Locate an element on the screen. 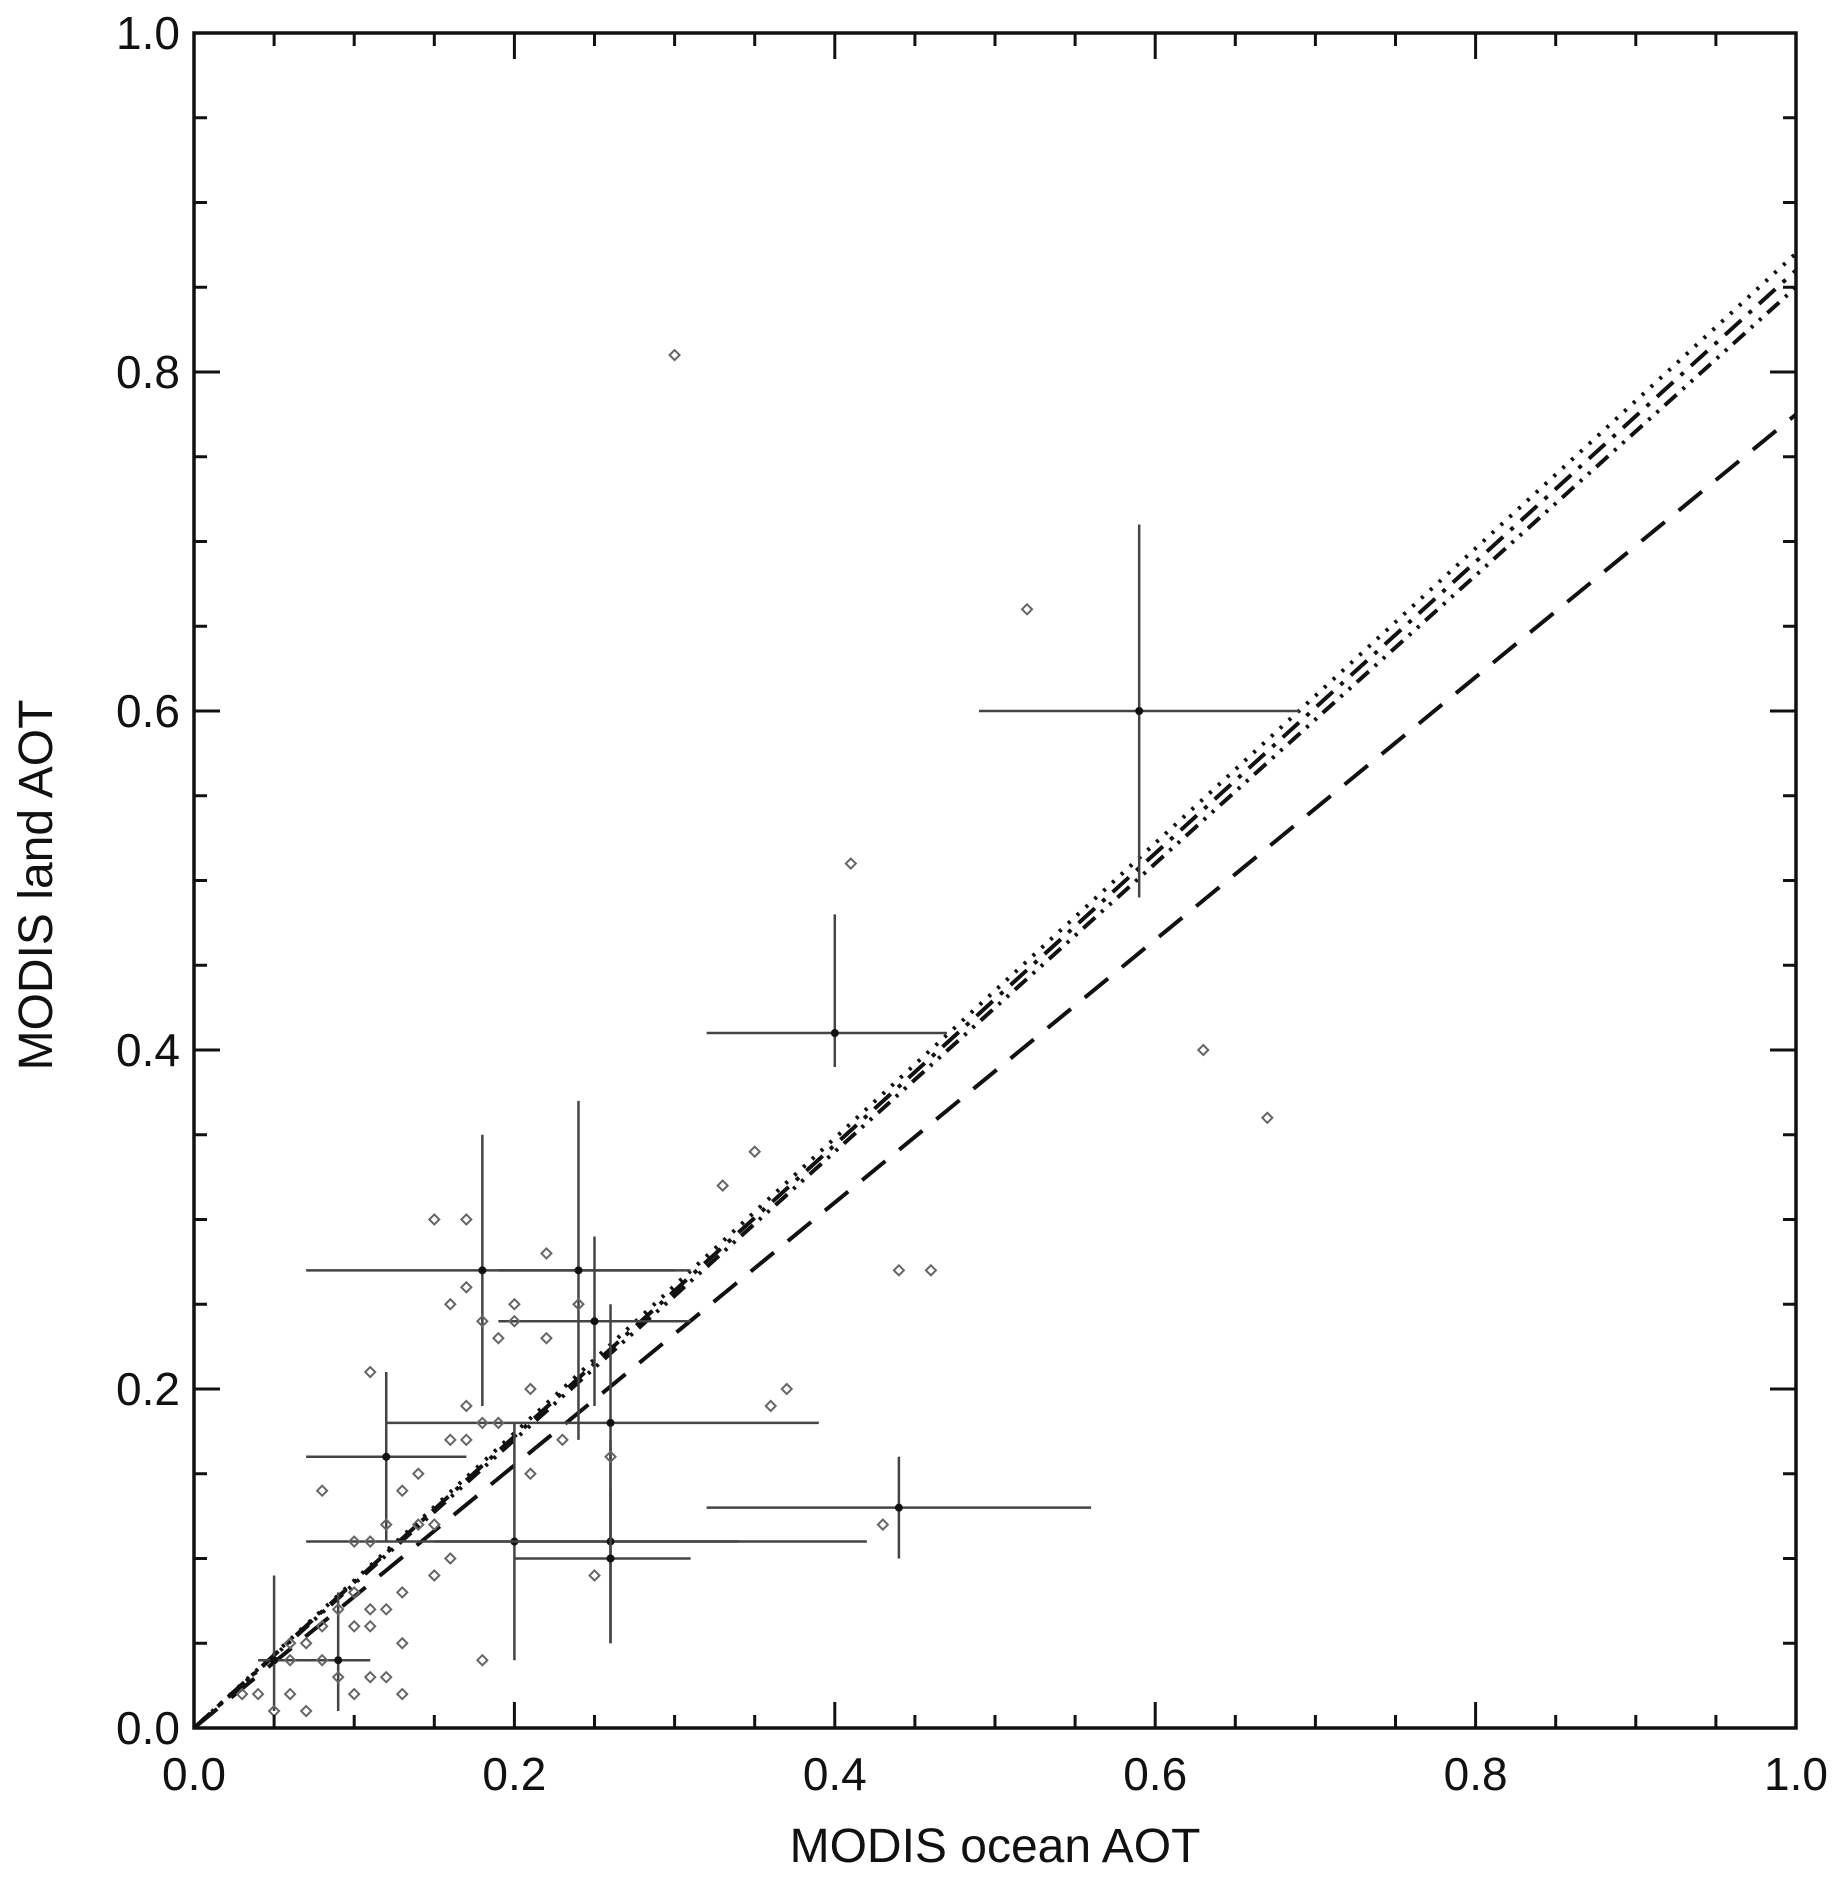 The width and height of the screenshot is (1840, 1881). x-tick-label: 0.0 is located at coordinates (194, 1774).